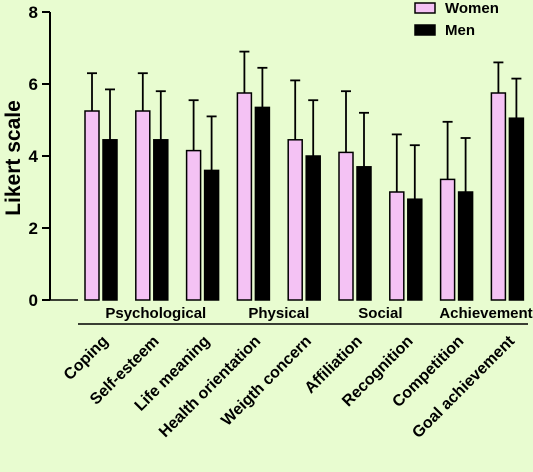 Image resolution: width=533 pixels, height=472 pixels. I want to click on category-label: Goal achievement, so click(463, 386).